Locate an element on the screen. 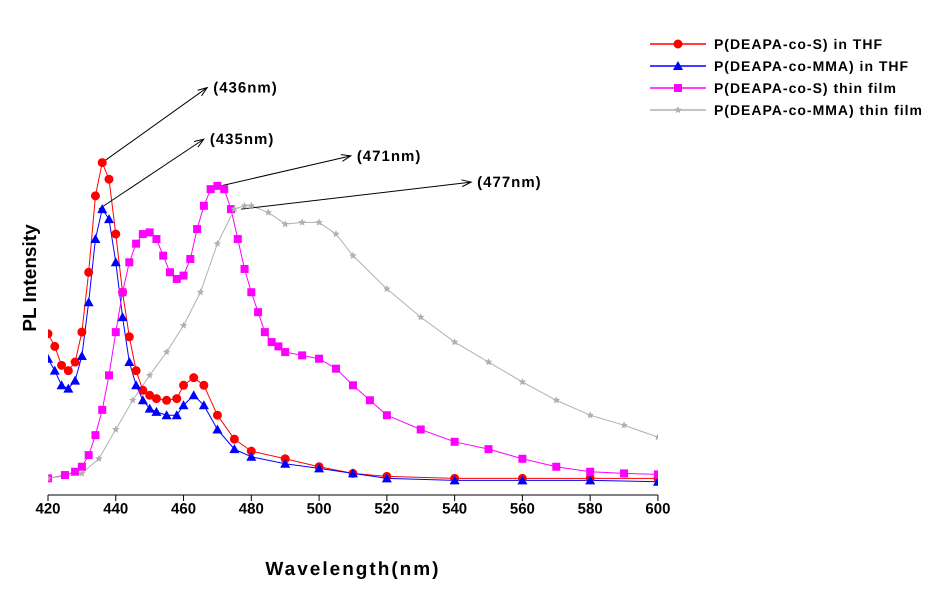  x-tick-label: 440 is located at coordinates (115, 509).